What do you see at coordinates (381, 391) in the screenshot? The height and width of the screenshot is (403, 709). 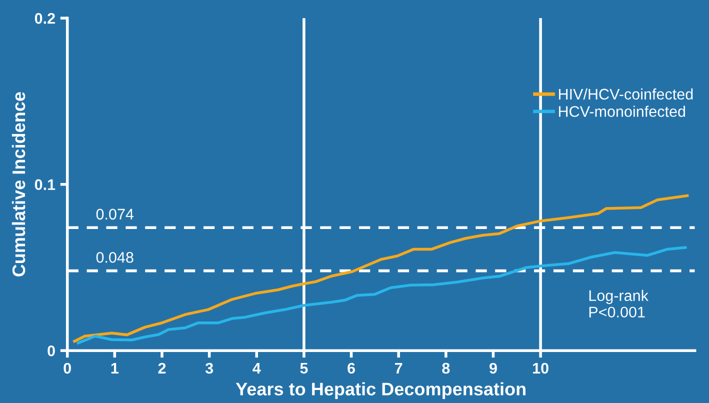 I see `x-axis-title: Years to Hepatic Decompensation` at bounding box center [381, 391].